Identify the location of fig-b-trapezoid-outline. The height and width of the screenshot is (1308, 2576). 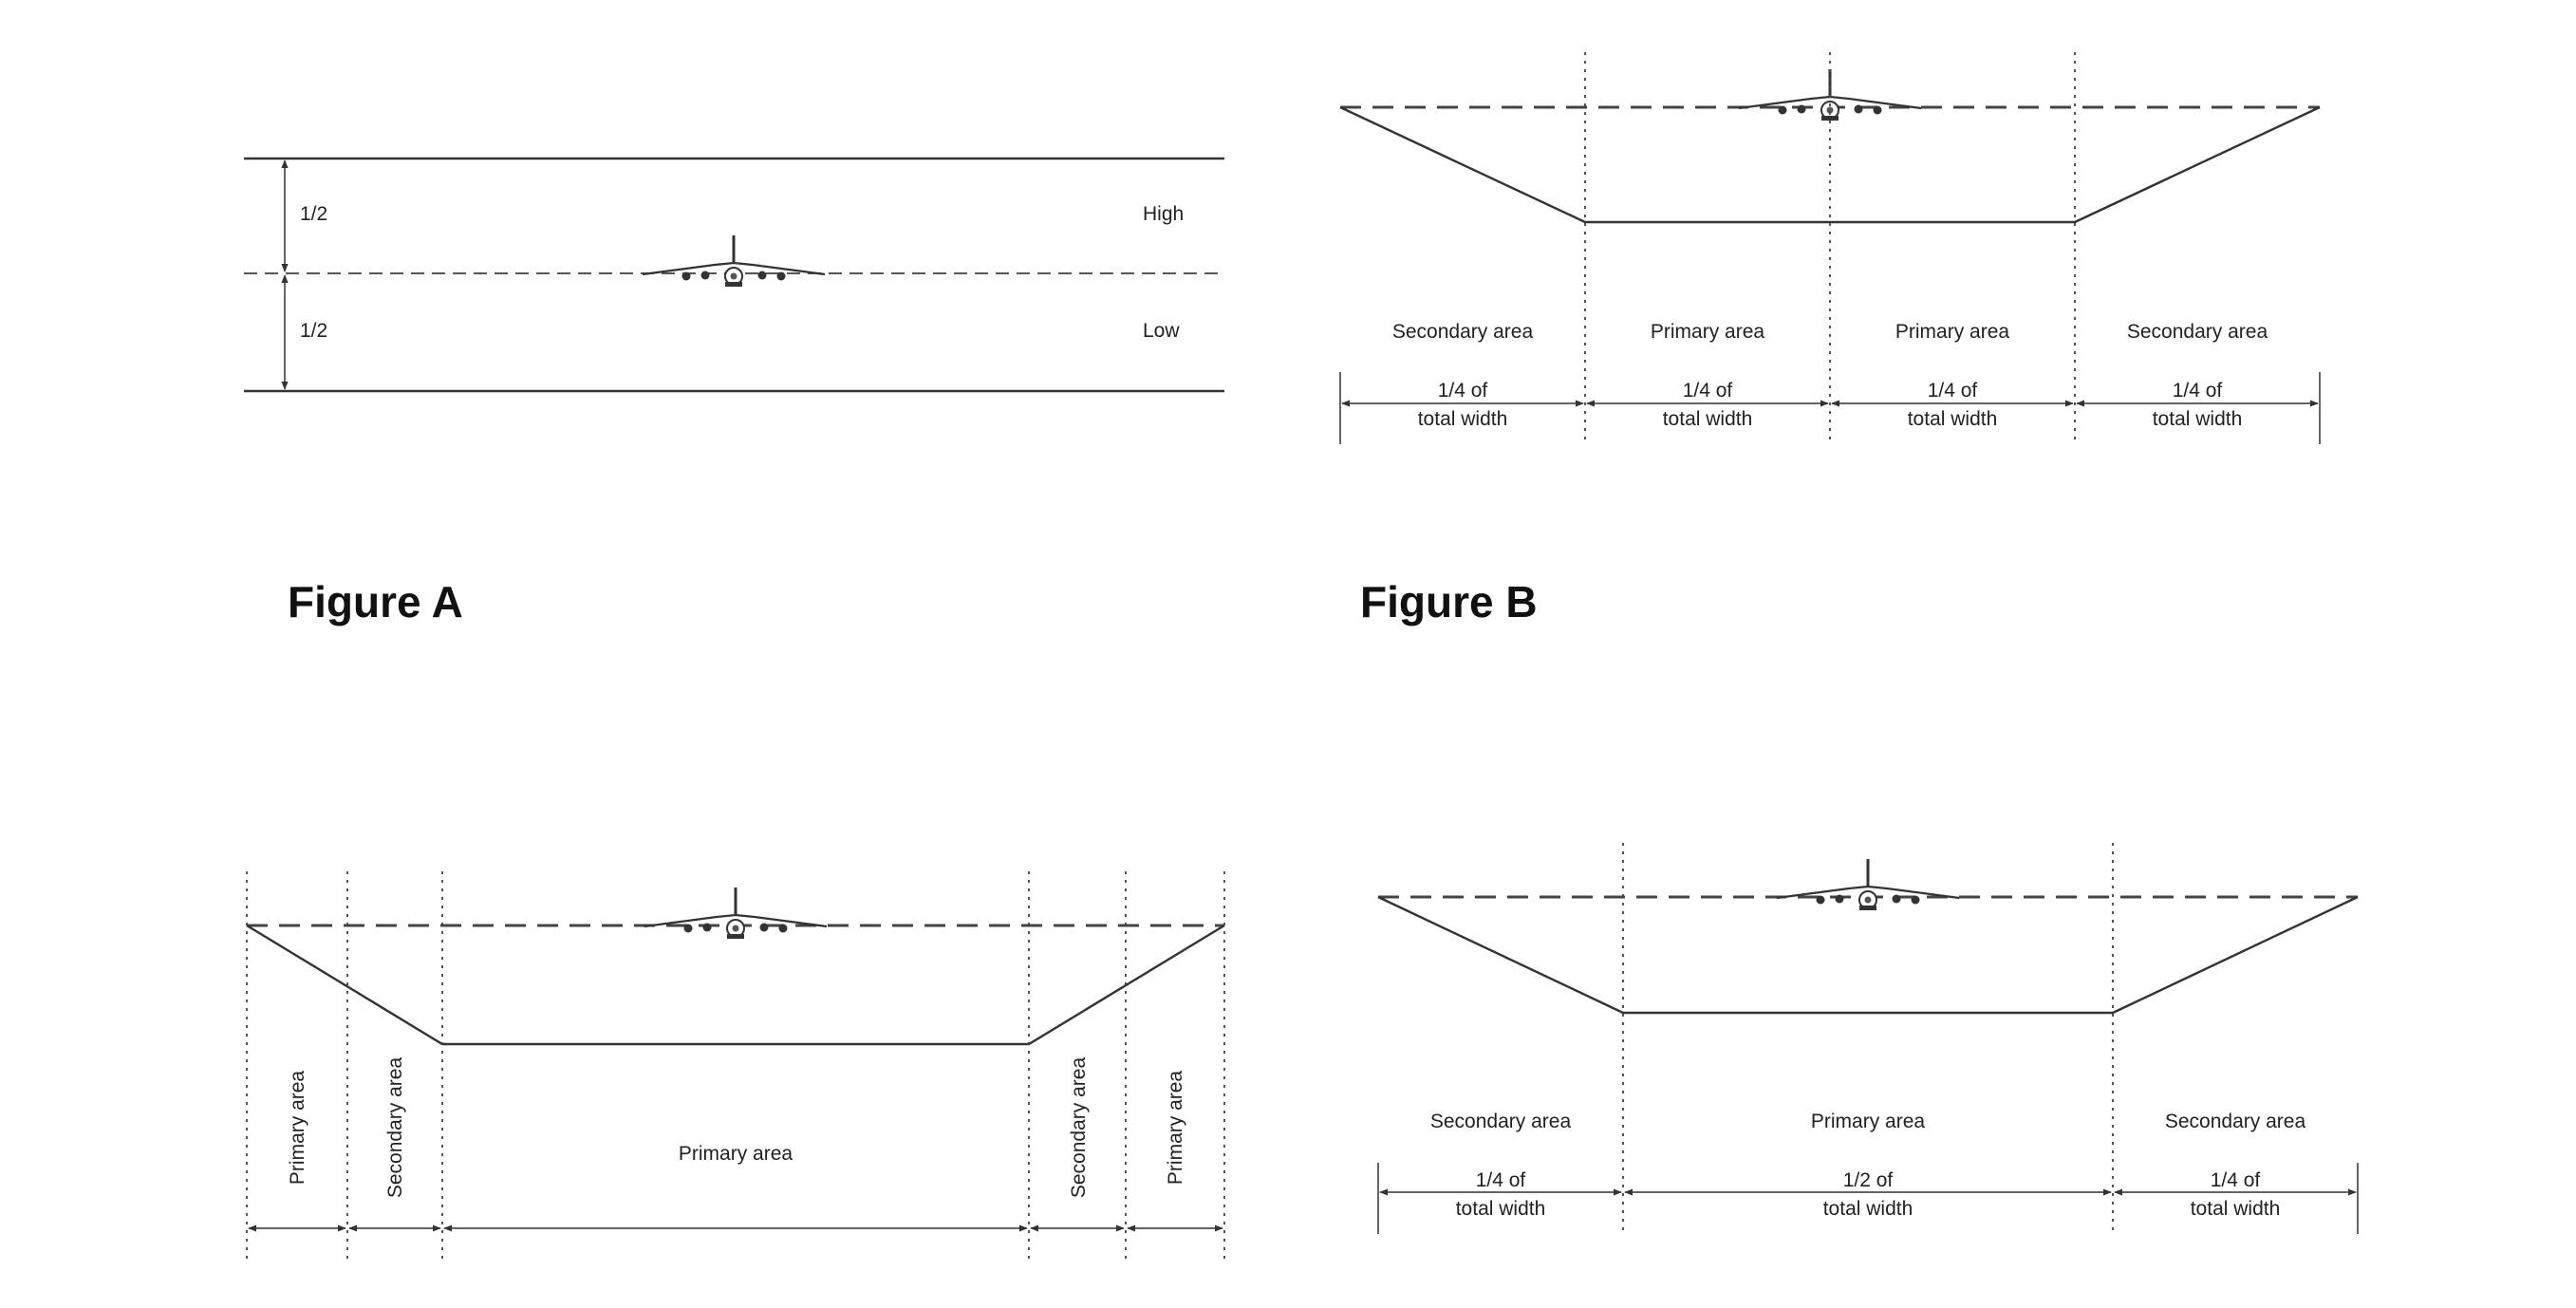
(1830, 164).